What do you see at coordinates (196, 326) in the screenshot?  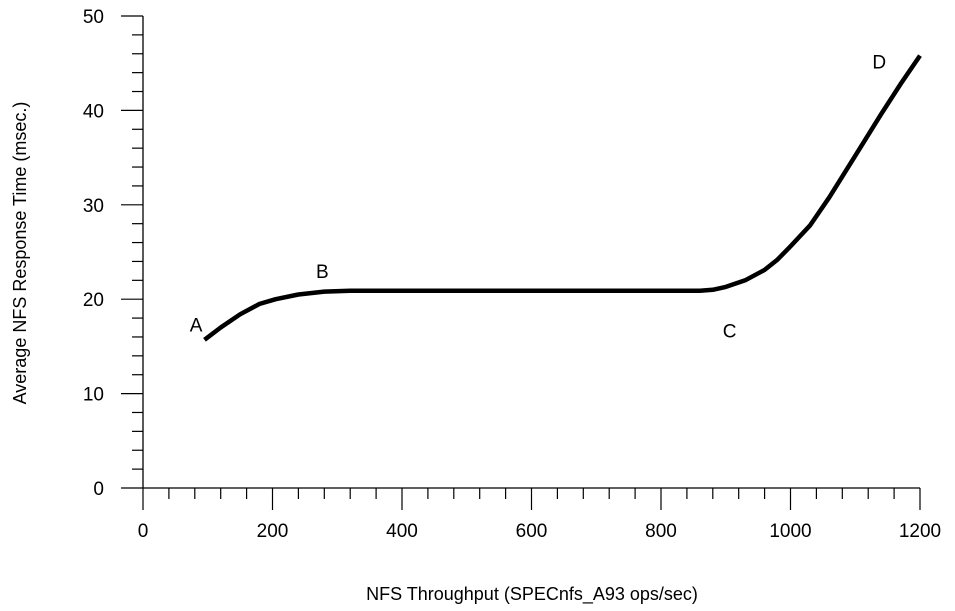 I see `annotation-label: A` at bounding box center [196, 326].